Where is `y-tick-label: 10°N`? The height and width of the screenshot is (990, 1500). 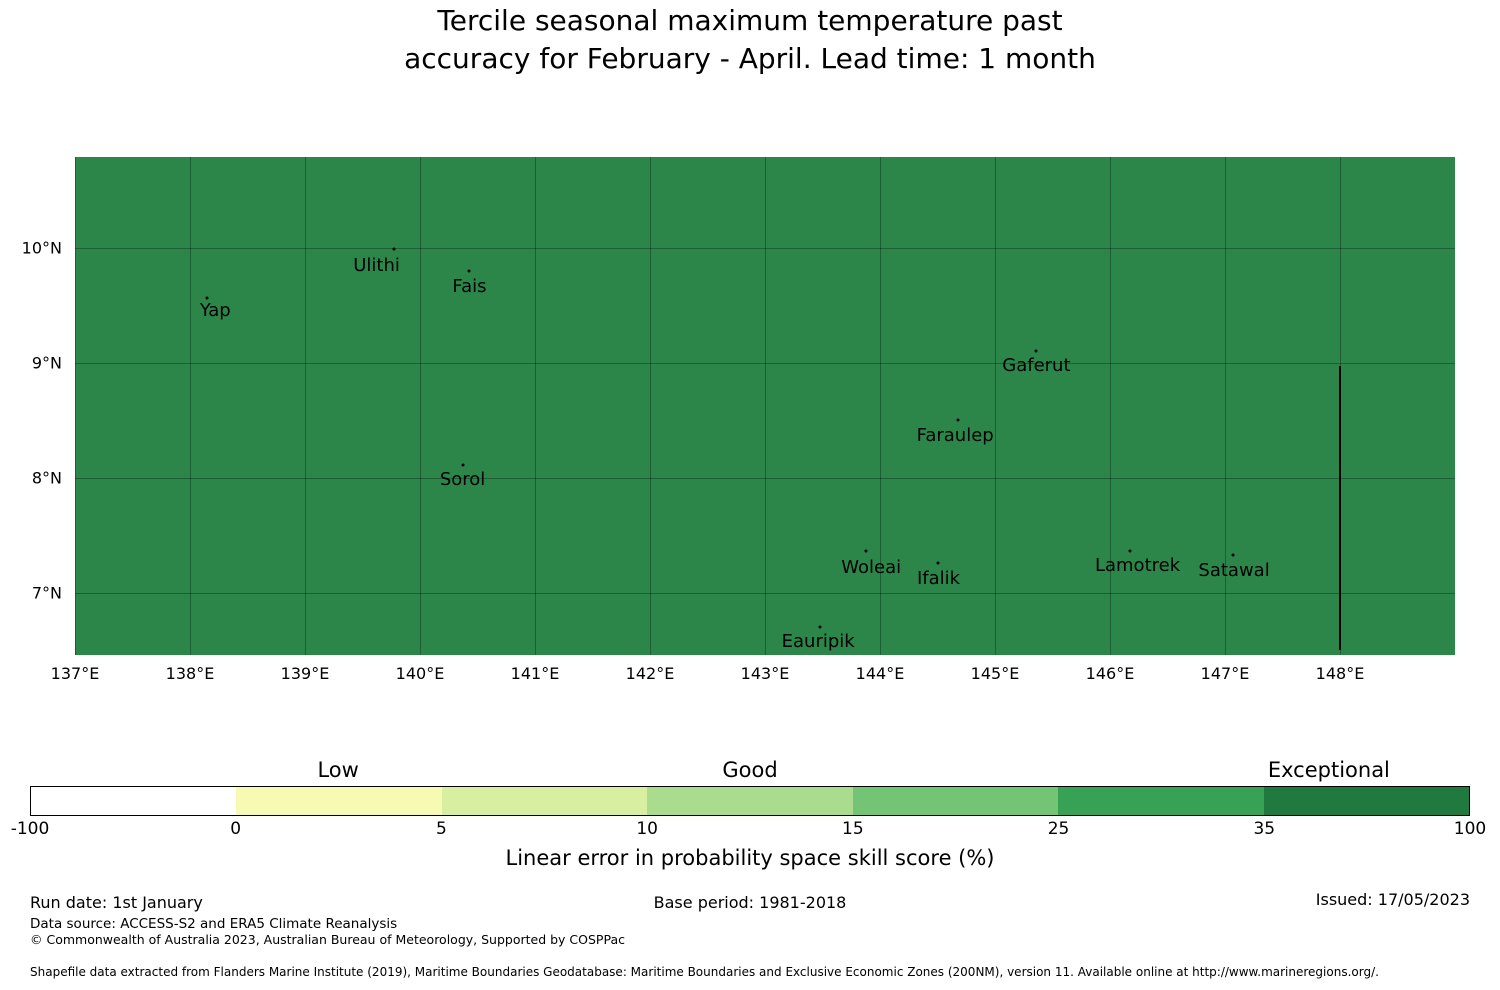
y-tick-label: 10°N is located at coordinates (41, 248).